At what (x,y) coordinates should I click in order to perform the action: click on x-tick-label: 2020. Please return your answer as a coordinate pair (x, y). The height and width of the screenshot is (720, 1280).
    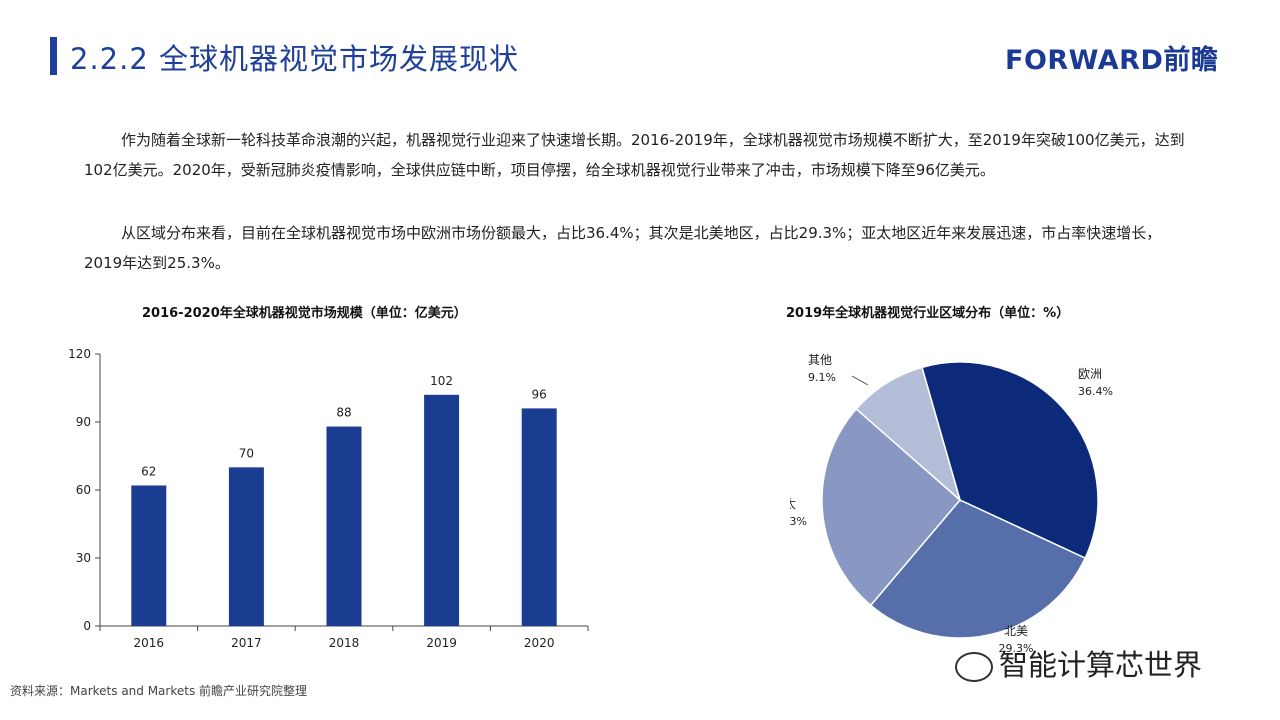
    Looking at the image, I should click on (539, 643).